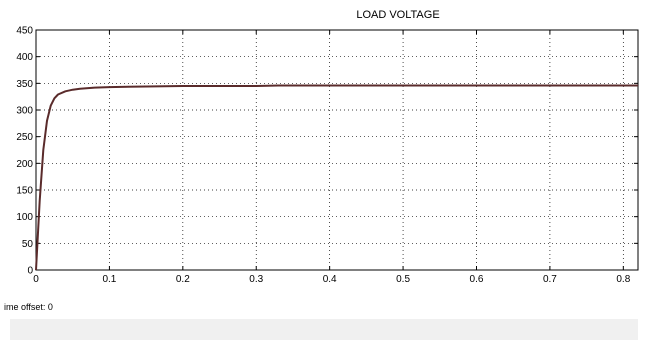  What do you see at coordinates (24, 84) in the screenshot?
I see `y-tick-label: 350` at bounding box center [24, 84].